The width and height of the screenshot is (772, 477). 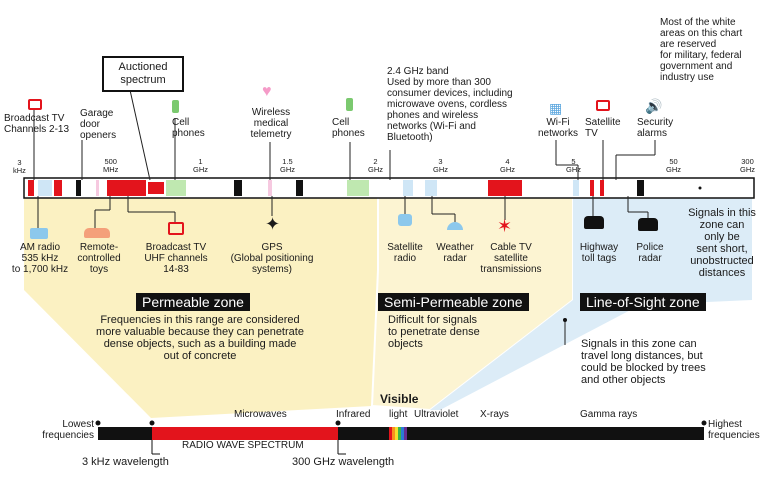 What do you see at coordinates (505, 226) in the screenshot?
I see `cable-tv-satellite-icon: ✶` at bounding box center [505, 226].